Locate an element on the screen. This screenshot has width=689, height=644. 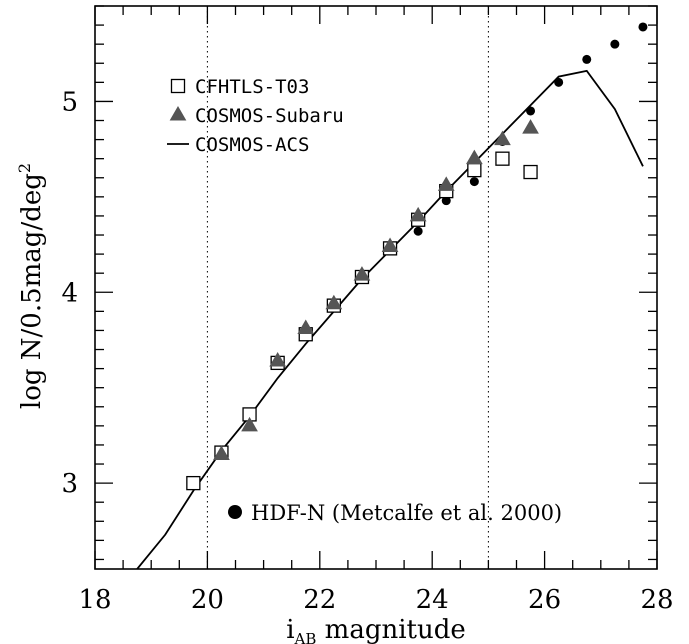
y-axis-label: log N/0.5mag/deg2 is located at coordinates (31, 286).